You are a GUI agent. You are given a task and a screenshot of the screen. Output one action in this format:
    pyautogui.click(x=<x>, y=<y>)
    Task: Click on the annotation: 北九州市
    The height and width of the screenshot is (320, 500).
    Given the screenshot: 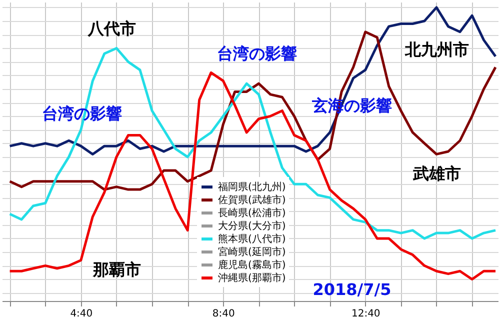 What is the action you would take?
    pyautogui.click(x=436, y=49)
    